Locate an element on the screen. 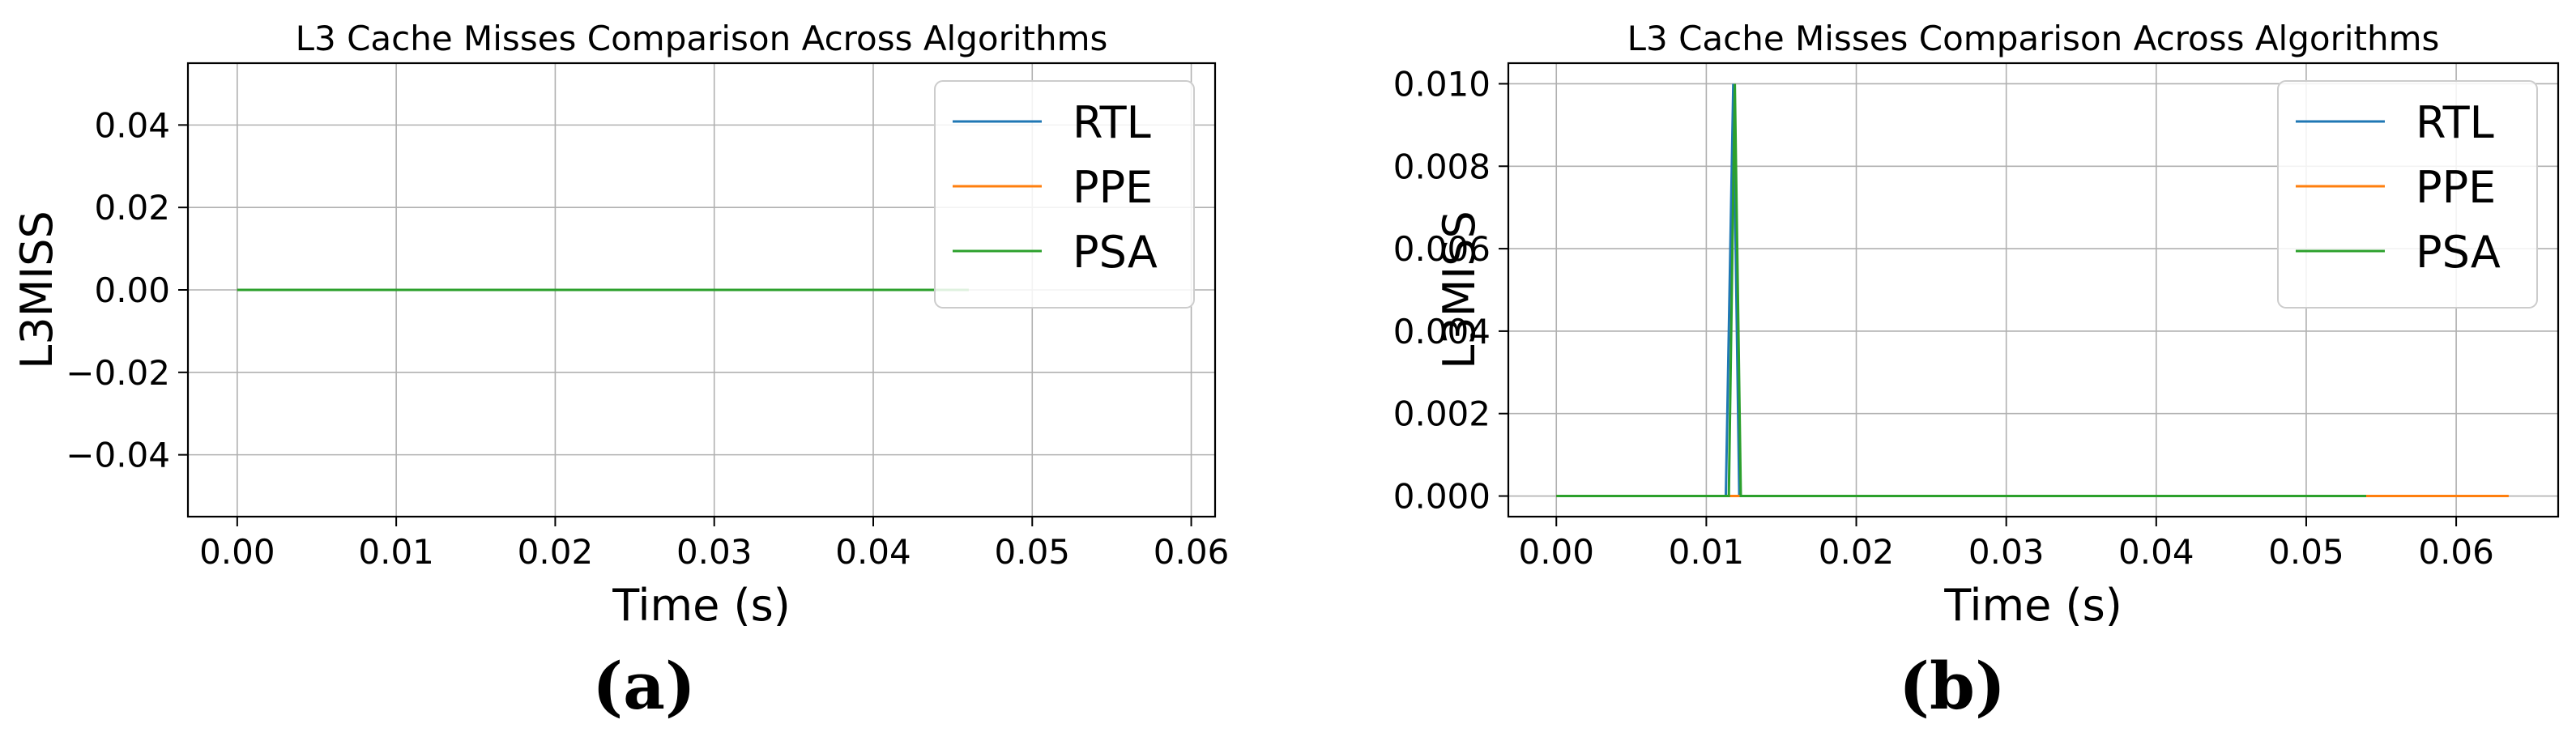  y-tick-label: 0.006 is located at coordinates (1442, 249).